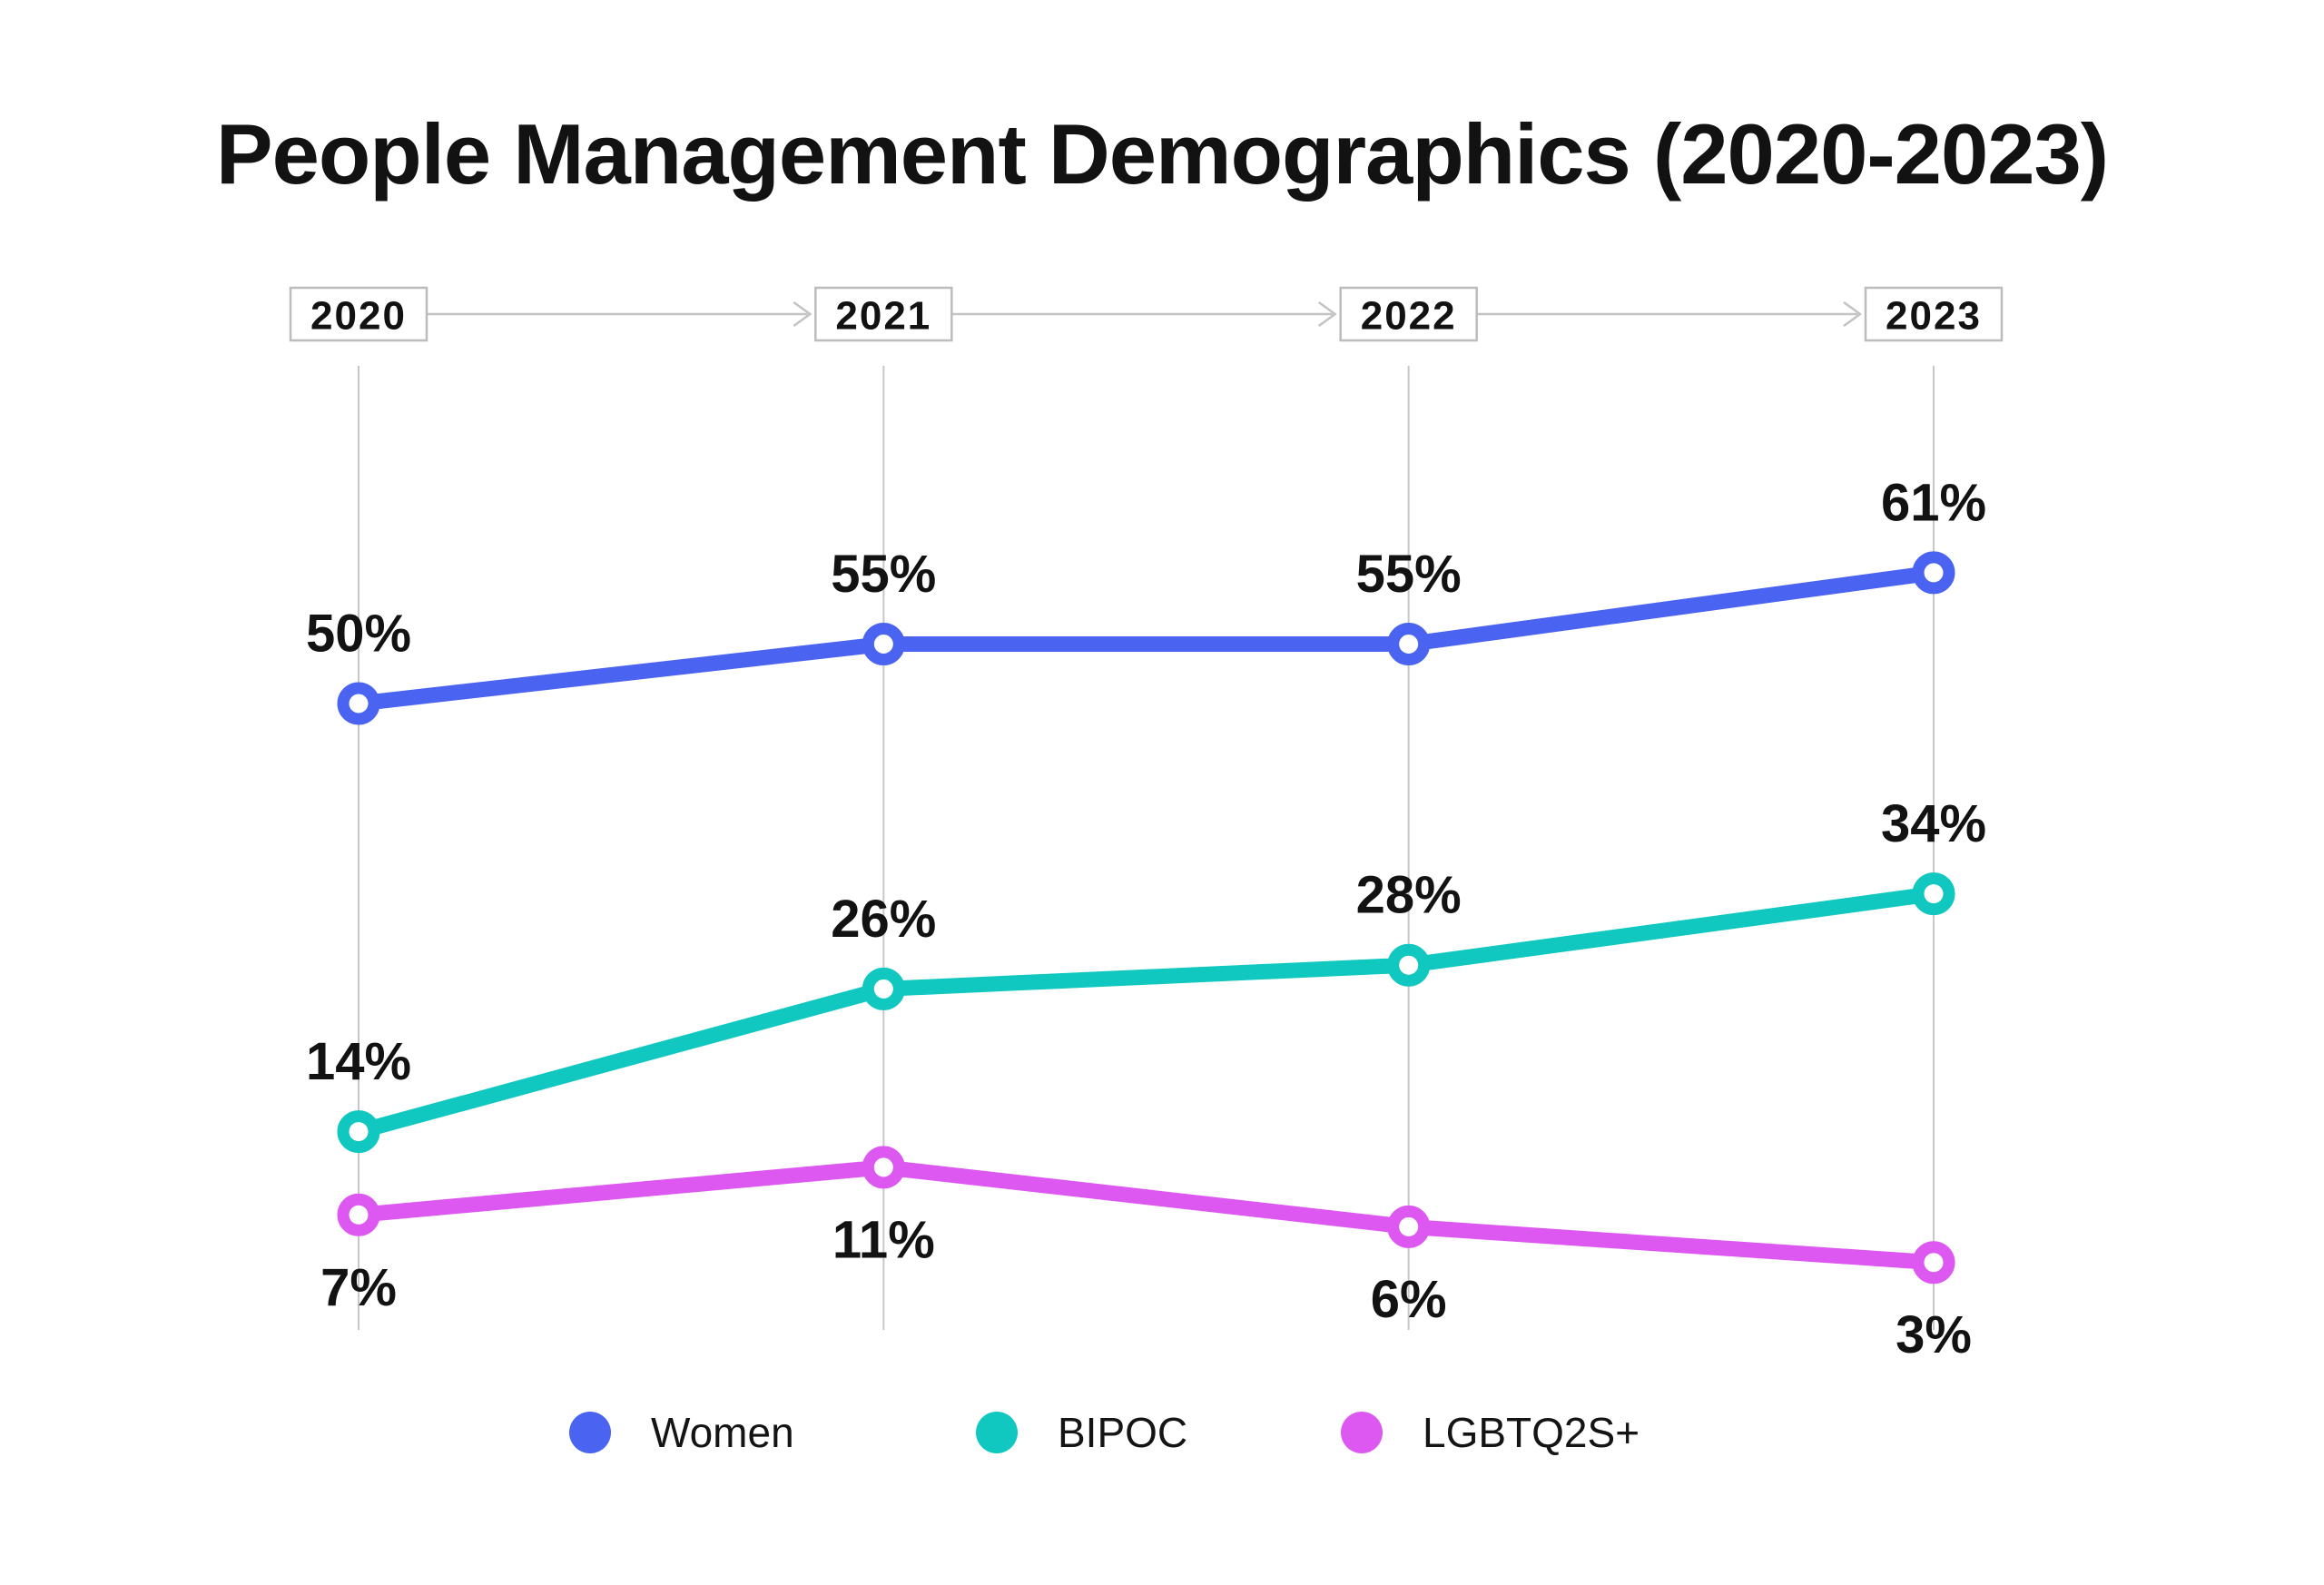  I want to click on year-label: 2023, so click(1934, 316).